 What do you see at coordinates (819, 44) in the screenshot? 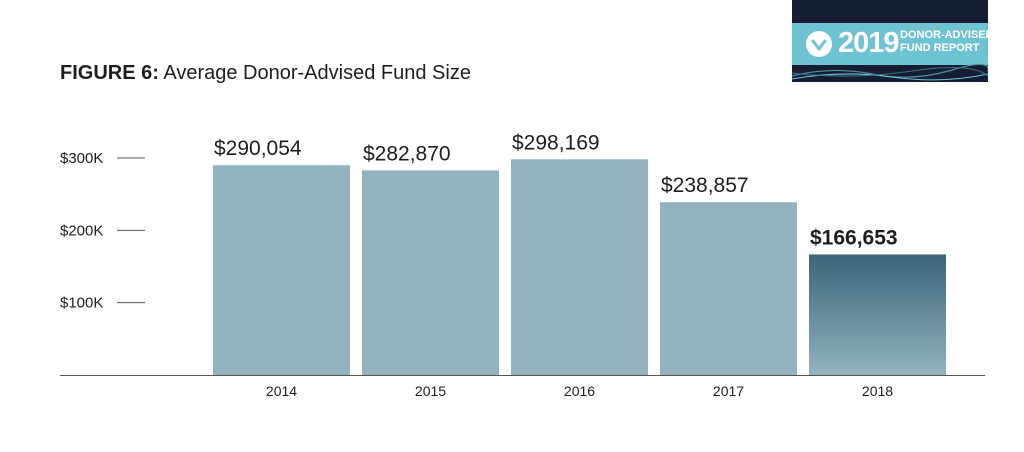
I see `check-circle-icon` at bounding box center [819, 44].